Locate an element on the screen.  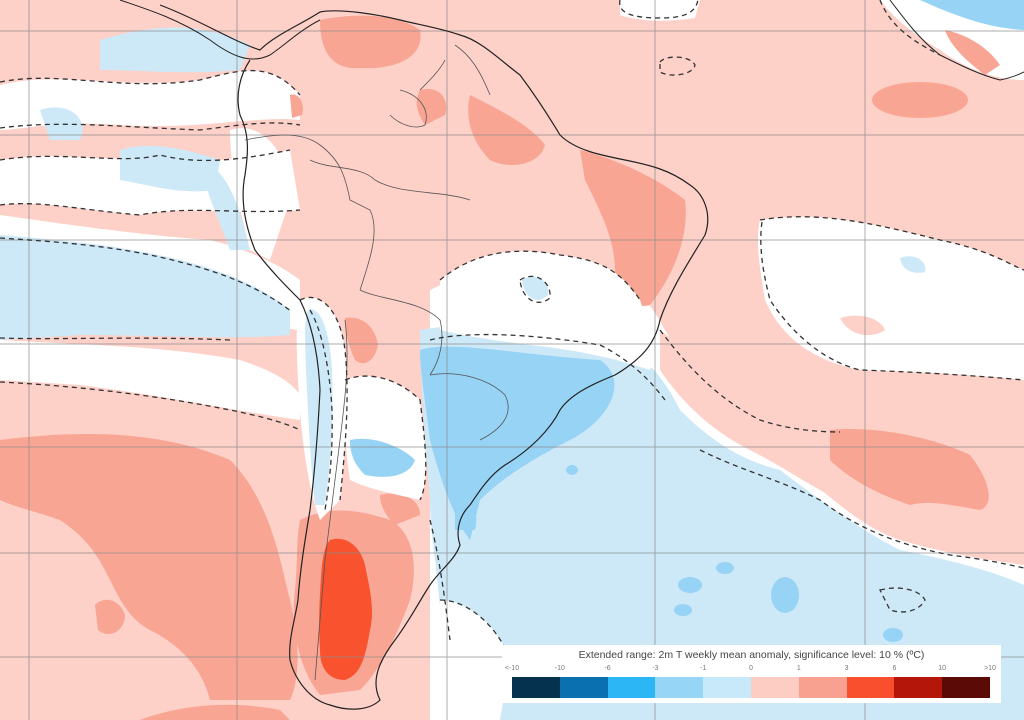
tick-label: -10 is located at coordinates (559, 668).